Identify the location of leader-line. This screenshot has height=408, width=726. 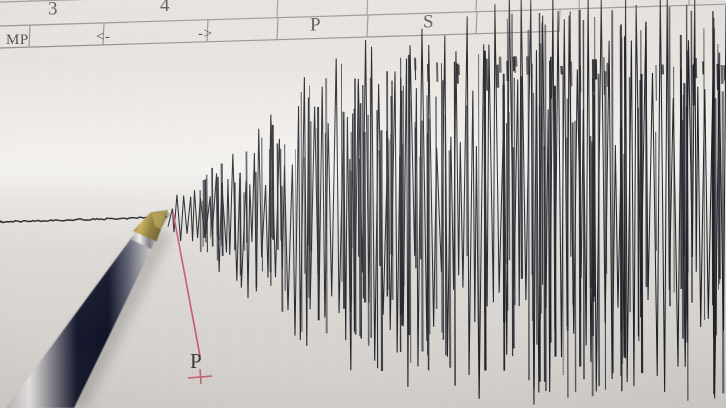
(186, 284).